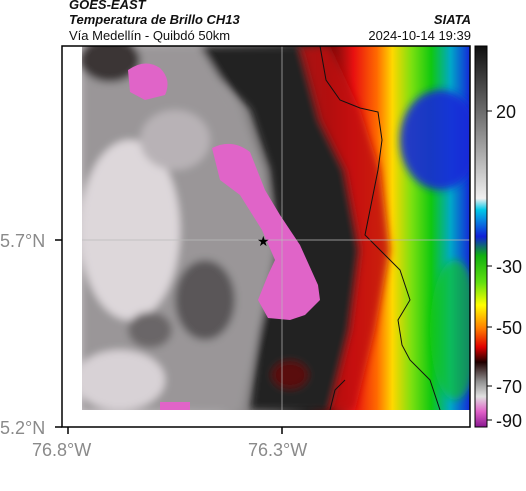 This screenshot has width=526, height=491. Describe the element at coordinates (452, 19) in the screenshot. I see `org-name: SIATA` at that location.